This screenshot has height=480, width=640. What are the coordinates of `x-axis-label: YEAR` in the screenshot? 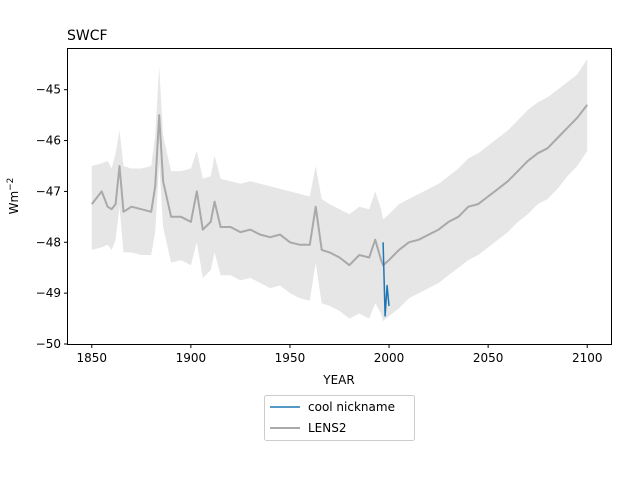 It's located at (338, 380).